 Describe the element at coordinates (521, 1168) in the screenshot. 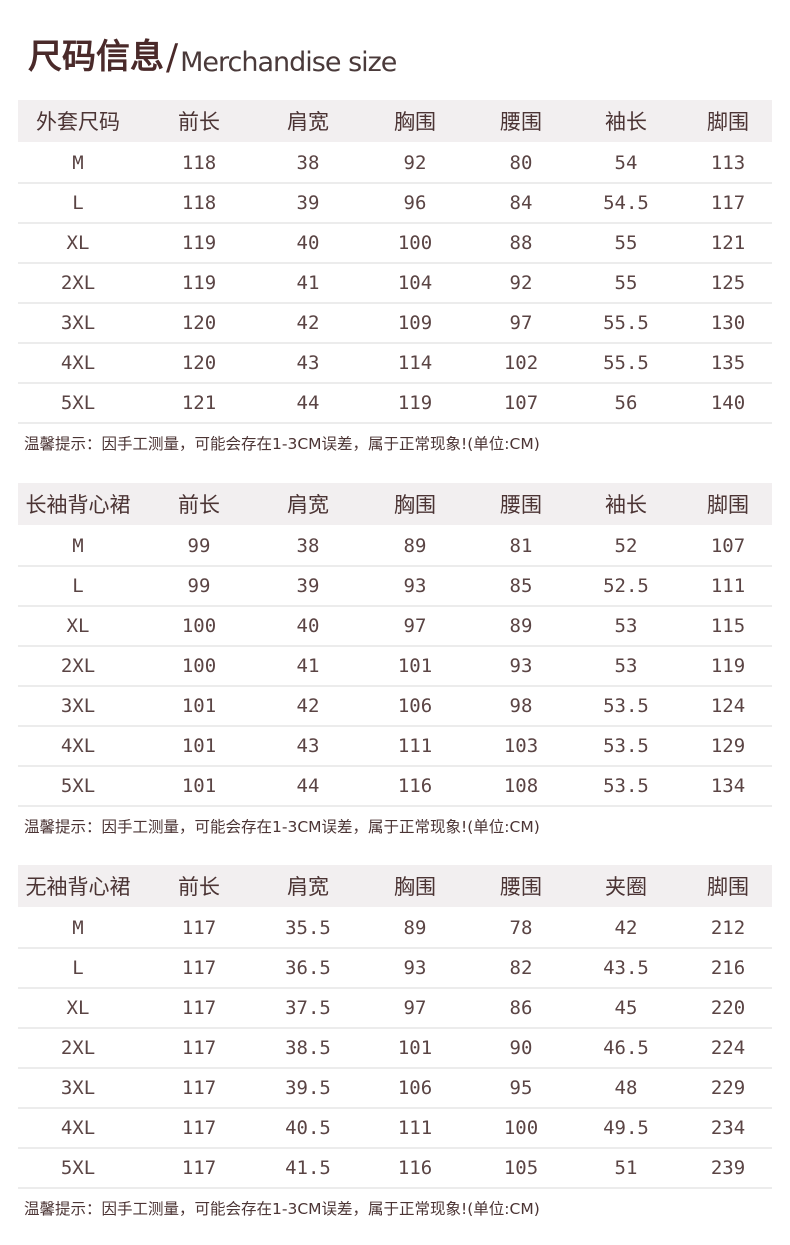

I see `table-cell: 105` at that location.